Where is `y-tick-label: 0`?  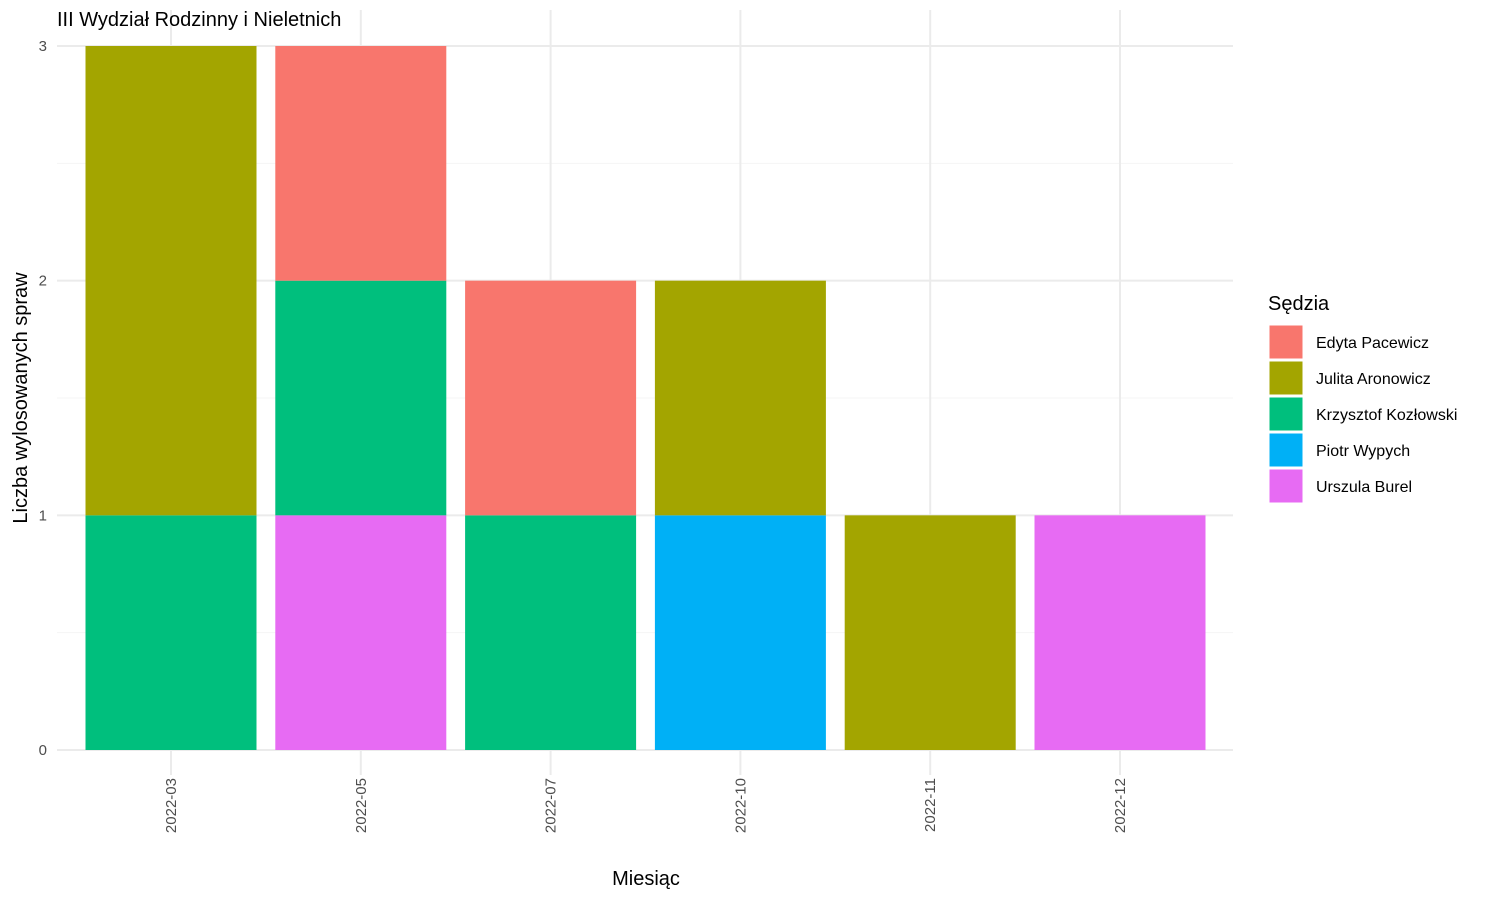
y-tick-label: 0 is located at coordinates (43, 750).